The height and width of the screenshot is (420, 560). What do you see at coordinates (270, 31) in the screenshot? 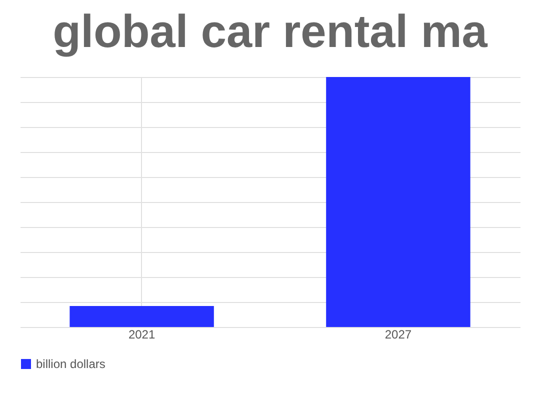
I see `chart-title: global car rental ma` at bounding box center [270, 31].